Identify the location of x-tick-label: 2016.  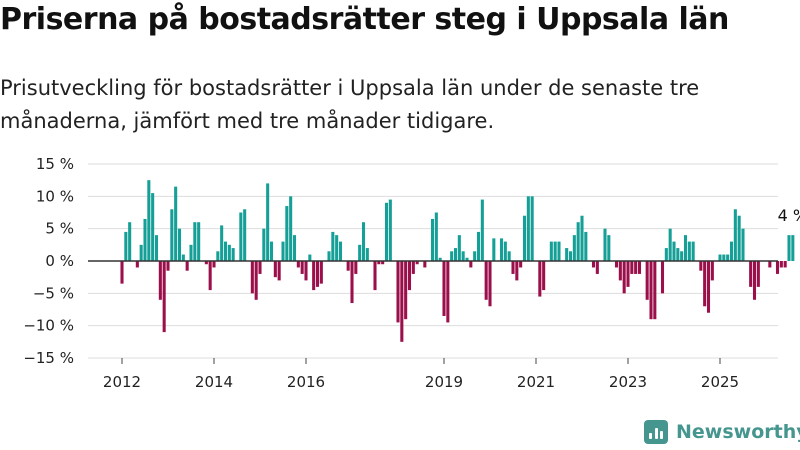
(306, 382).